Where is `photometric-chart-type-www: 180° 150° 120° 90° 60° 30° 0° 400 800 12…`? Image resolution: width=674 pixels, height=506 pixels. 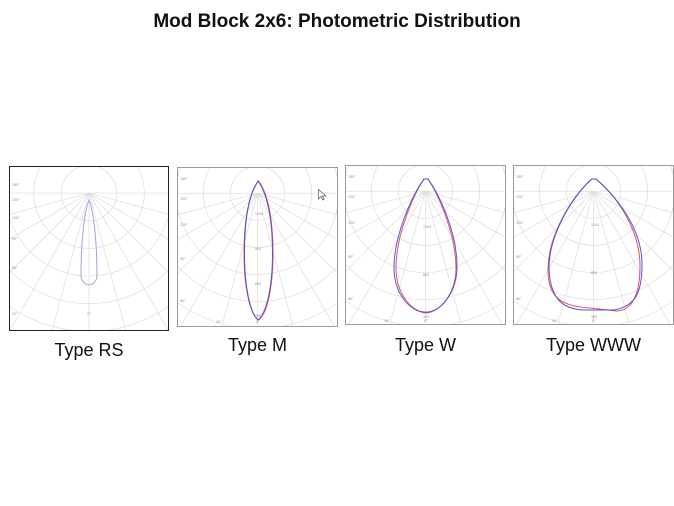
photometric-chart-type-www: 180° 150° 120° 90° 60° 30° 0° 400 800 12… is located at coordinates (593, 245).